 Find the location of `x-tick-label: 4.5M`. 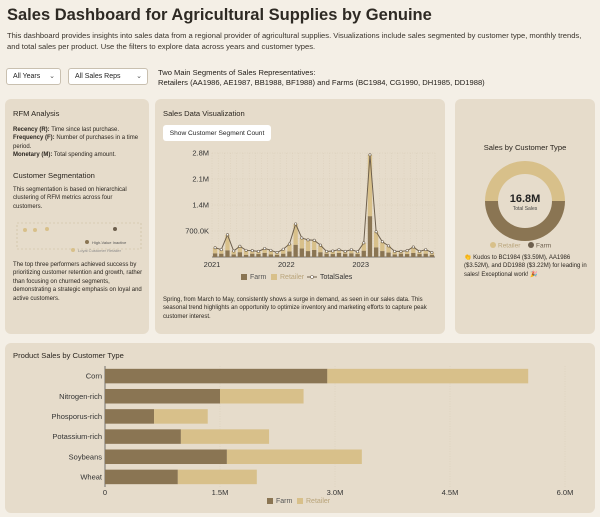

x-tick-label: 4.5M is located at coordinates (450, 492).